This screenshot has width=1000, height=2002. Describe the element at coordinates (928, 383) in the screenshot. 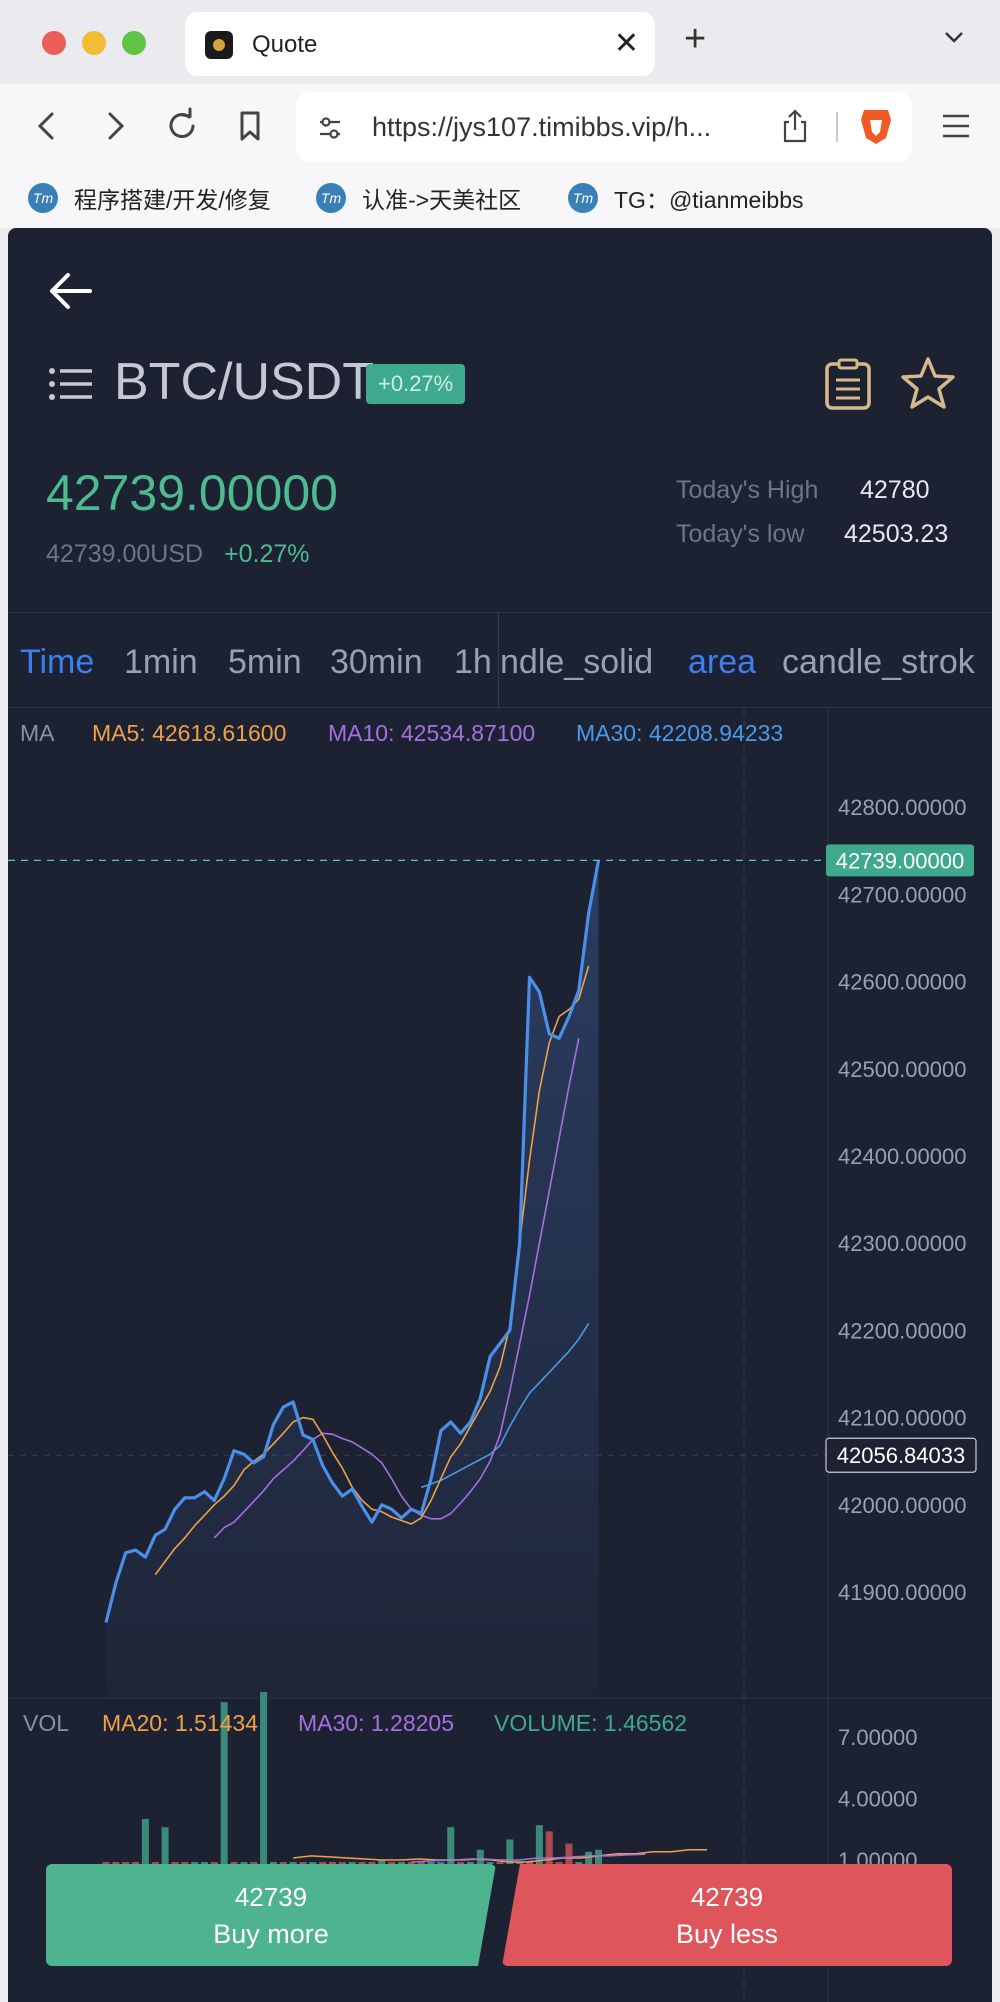

I see `star-favorite-icon` at that location.